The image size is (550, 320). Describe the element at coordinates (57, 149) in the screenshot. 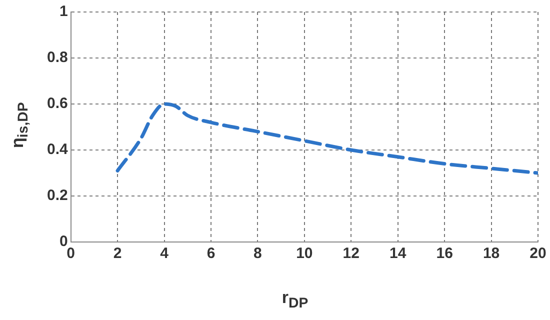

I see `y-tick-label: 0.4` at that location.